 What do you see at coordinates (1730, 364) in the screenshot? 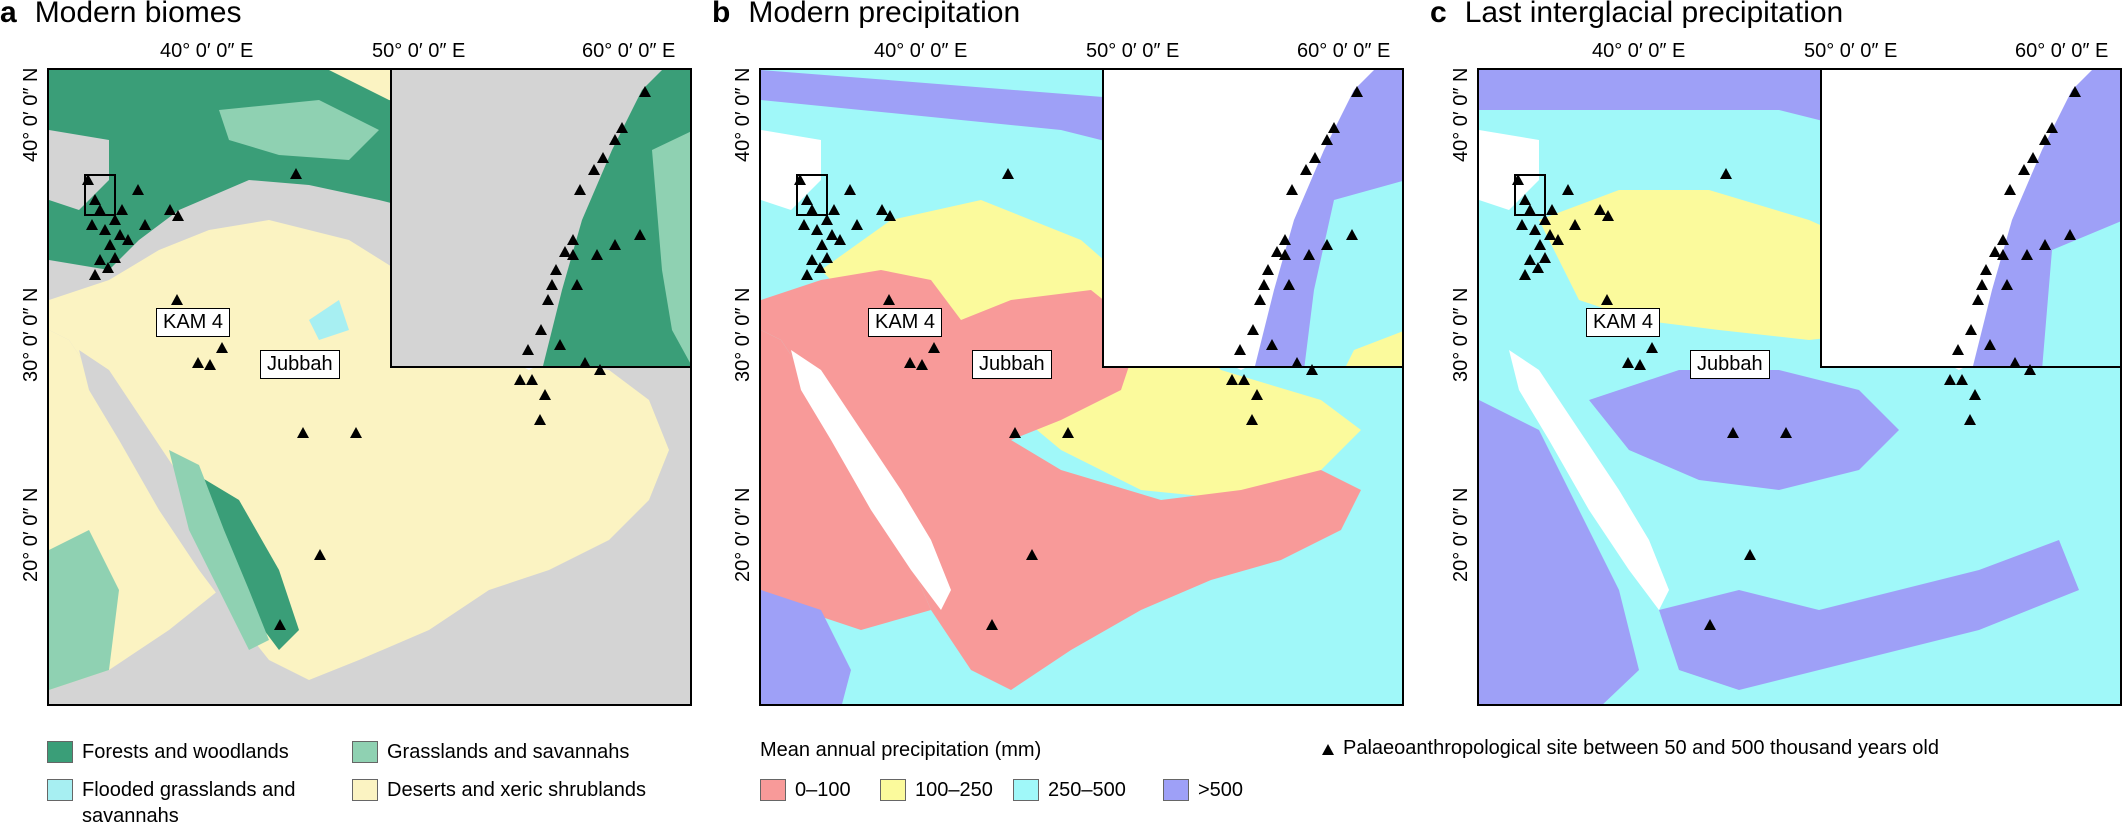
I see `jubbah-label-c: Jubbah` at bounding box center [1730, 364].